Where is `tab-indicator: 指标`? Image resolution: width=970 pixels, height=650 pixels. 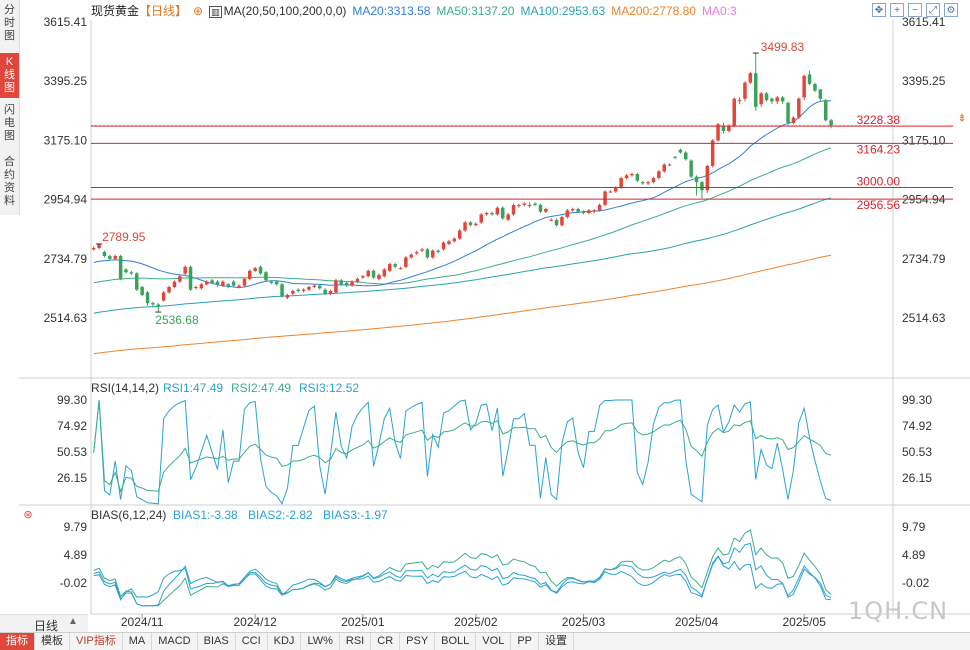 tab-indicator: 指标 is located at coordinates (17, 641).